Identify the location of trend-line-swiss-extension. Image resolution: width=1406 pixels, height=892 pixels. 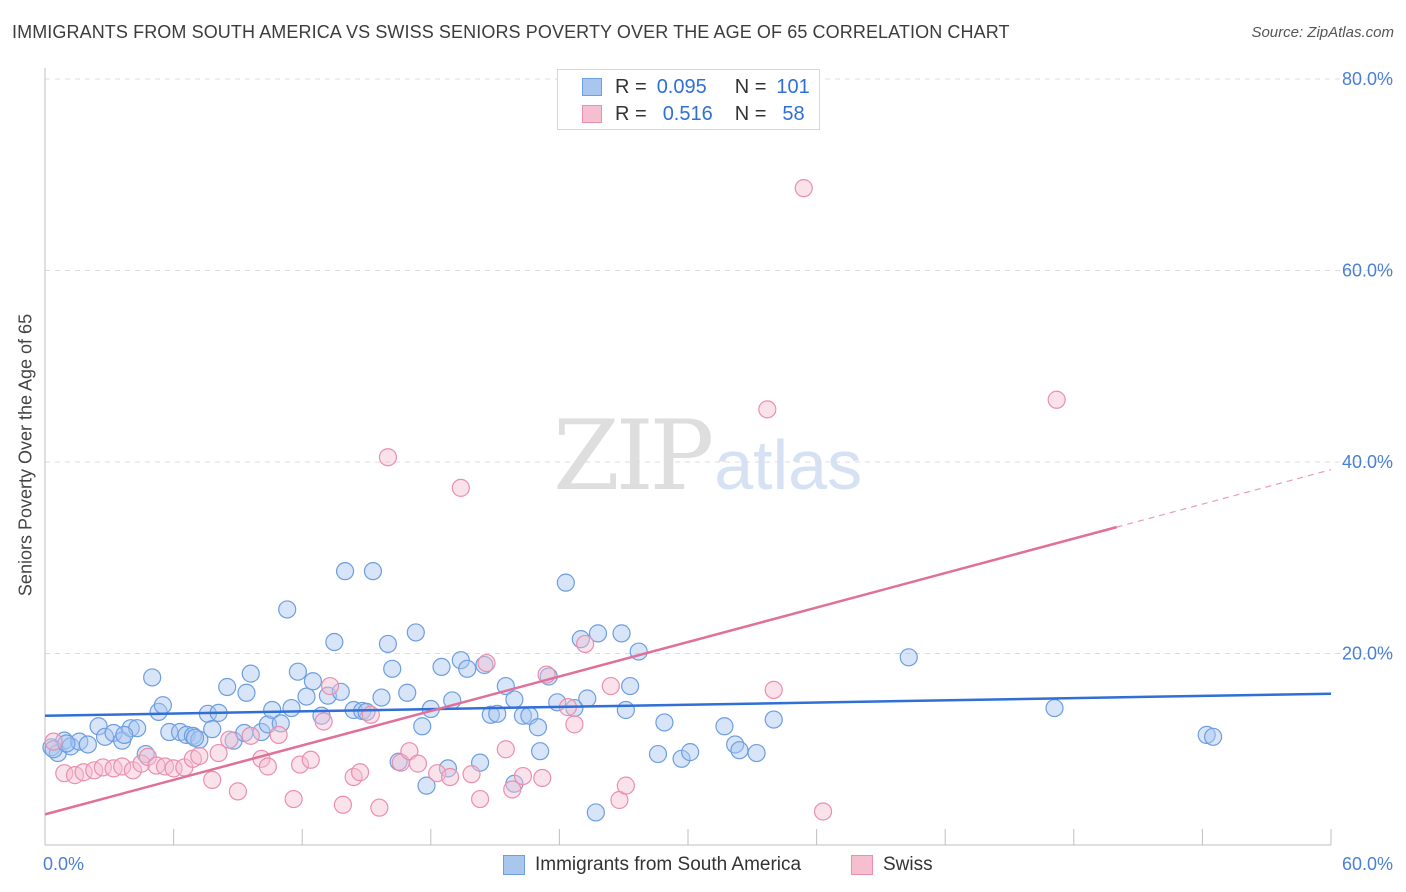
(1224, 498).